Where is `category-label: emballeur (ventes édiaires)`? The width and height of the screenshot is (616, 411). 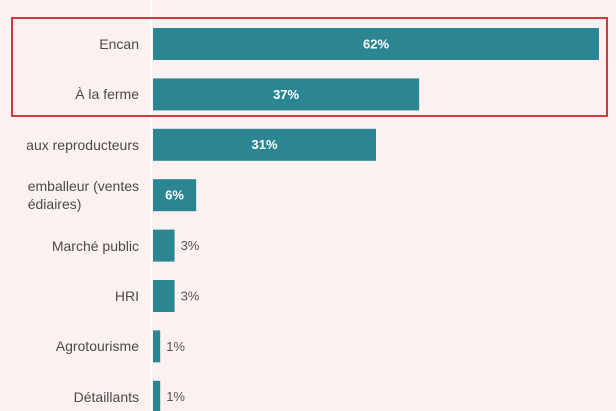 category-label: emballeur (ventes édiaires) is located at coordinates (83, 195).